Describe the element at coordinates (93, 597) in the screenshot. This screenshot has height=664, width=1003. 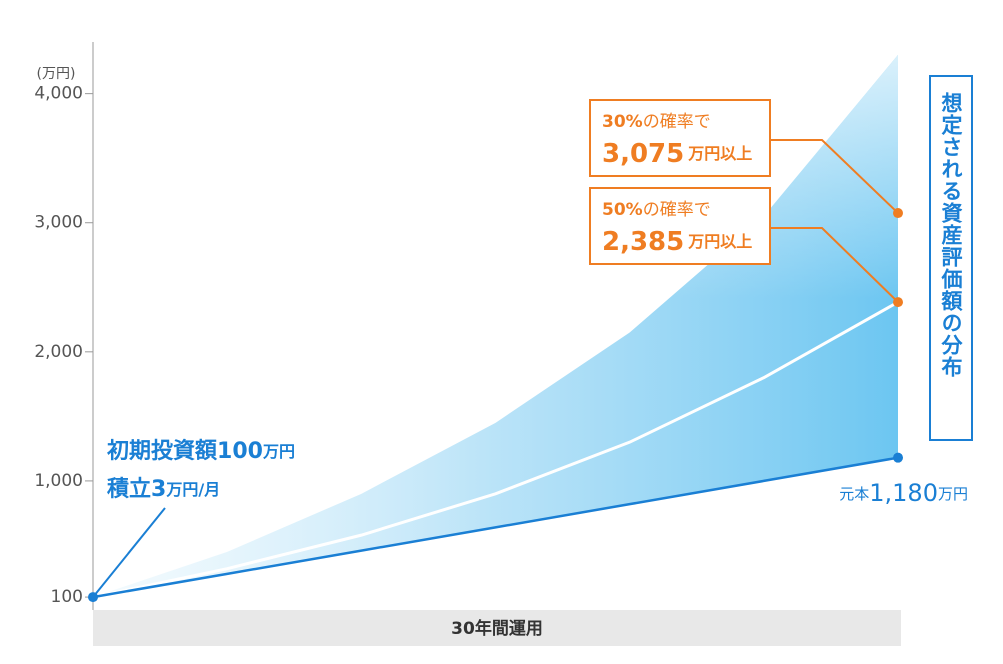
I see `start-dot` at that location.